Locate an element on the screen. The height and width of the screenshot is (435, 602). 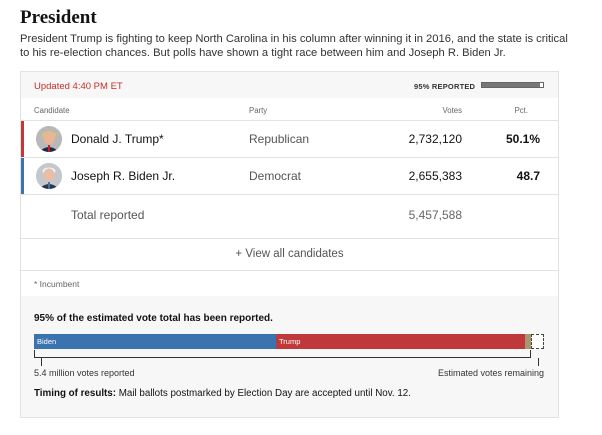
candidate-pct: 48.7 is located at coordinates (528, 176).